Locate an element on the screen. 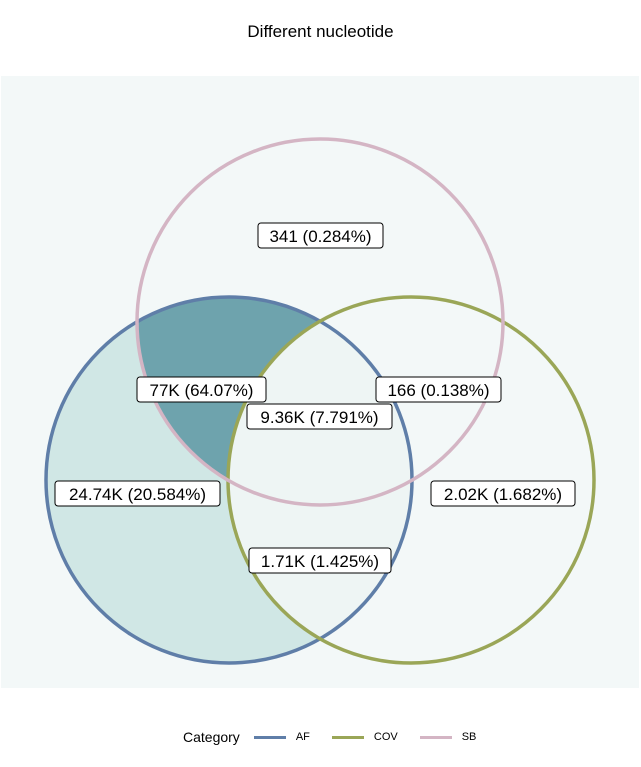 This screenshot has width=641, height=767. svg-text: 166 (0.138%) is located at coordinates (438, 390).